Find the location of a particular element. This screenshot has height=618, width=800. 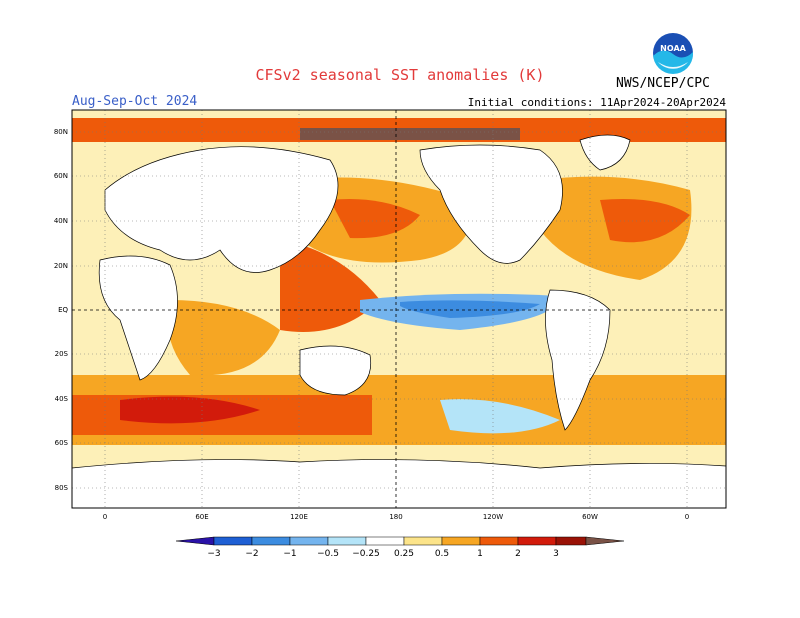

lat-label: EQ is located at coordinates (63, 310).